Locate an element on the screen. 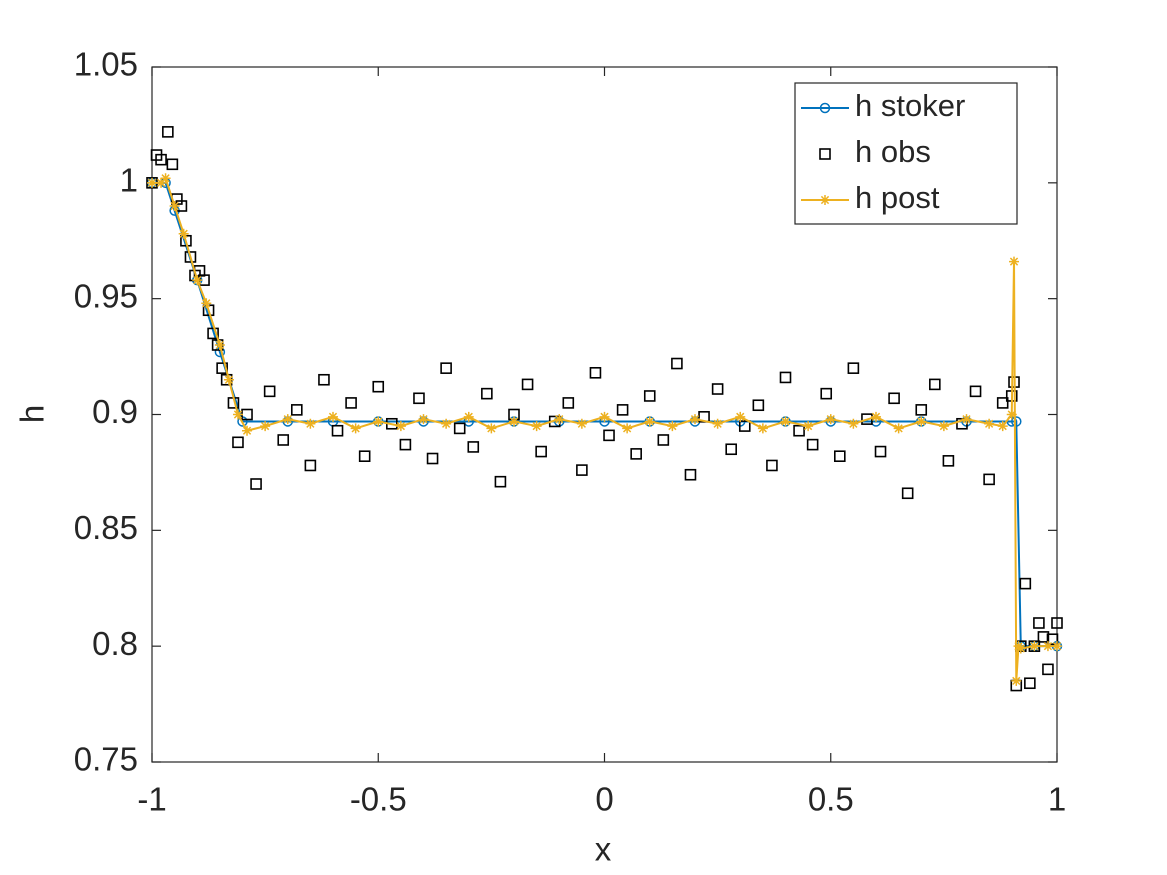 Image resolution: width=1167 pixels, height=875 pixels. x-tick-label: 0 is located at coordinates (604, 799).